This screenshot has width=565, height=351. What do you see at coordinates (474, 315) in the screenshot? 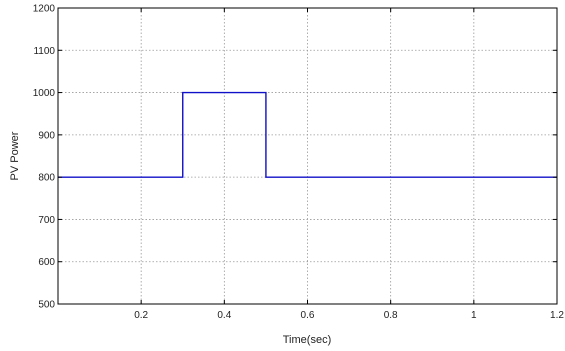
I see `x-tick-label: 1` at bounding box center [474, 315].